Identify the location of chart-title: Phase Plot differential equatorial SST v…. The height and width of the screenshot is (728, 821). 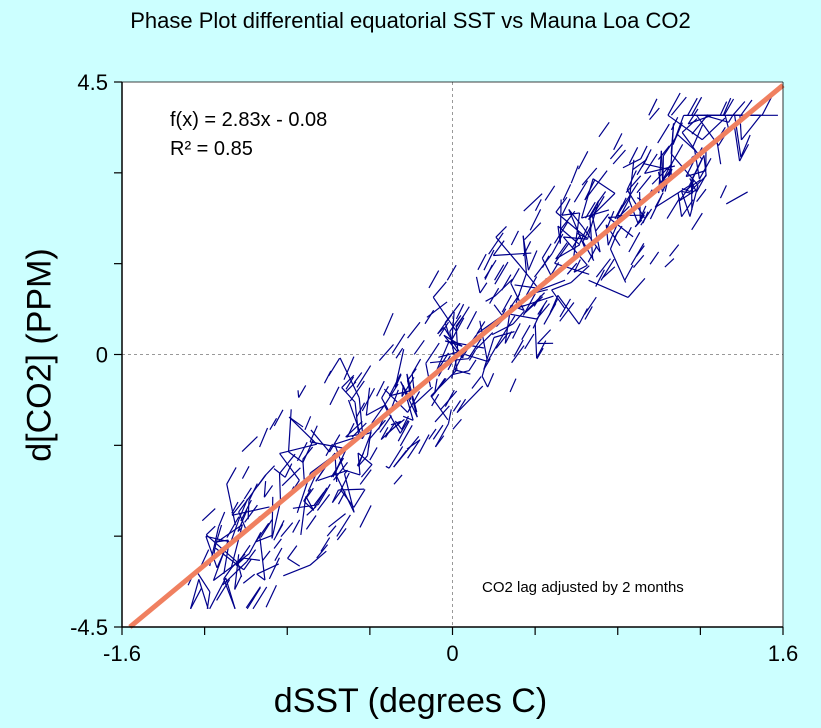
(410, 20).